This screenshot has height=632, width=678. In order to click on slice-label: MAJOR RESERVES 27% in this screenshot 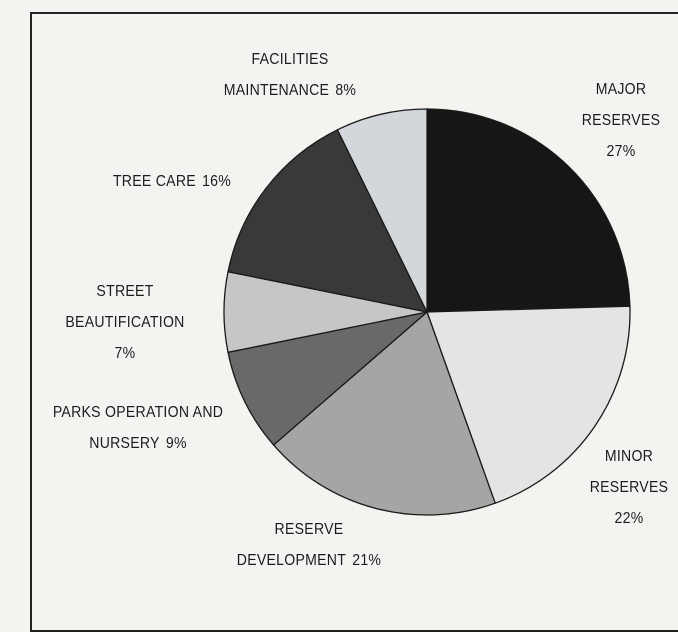, I will do `click(621, 120)`.